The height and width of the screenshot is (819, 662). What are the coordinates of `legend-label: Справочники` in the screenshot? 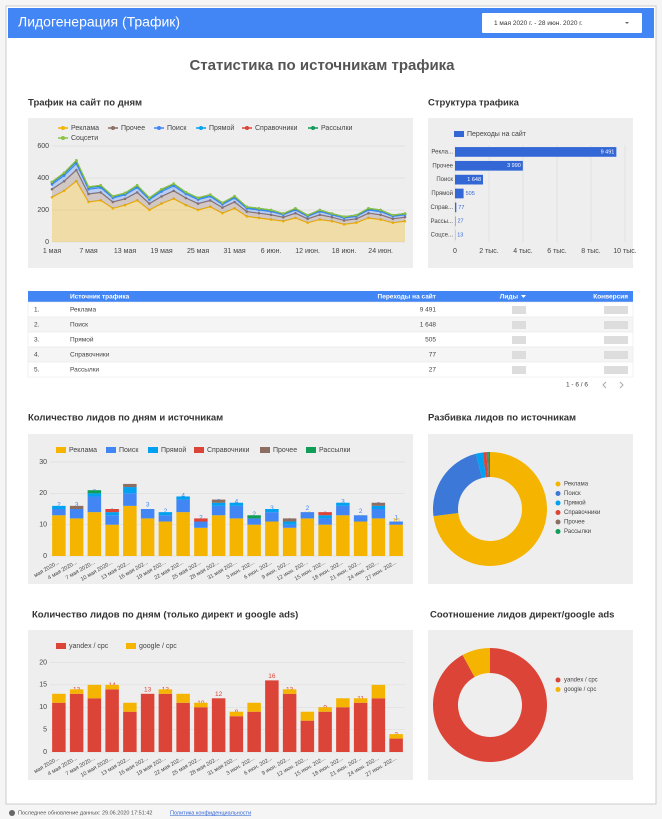 It's located at (276, 128).